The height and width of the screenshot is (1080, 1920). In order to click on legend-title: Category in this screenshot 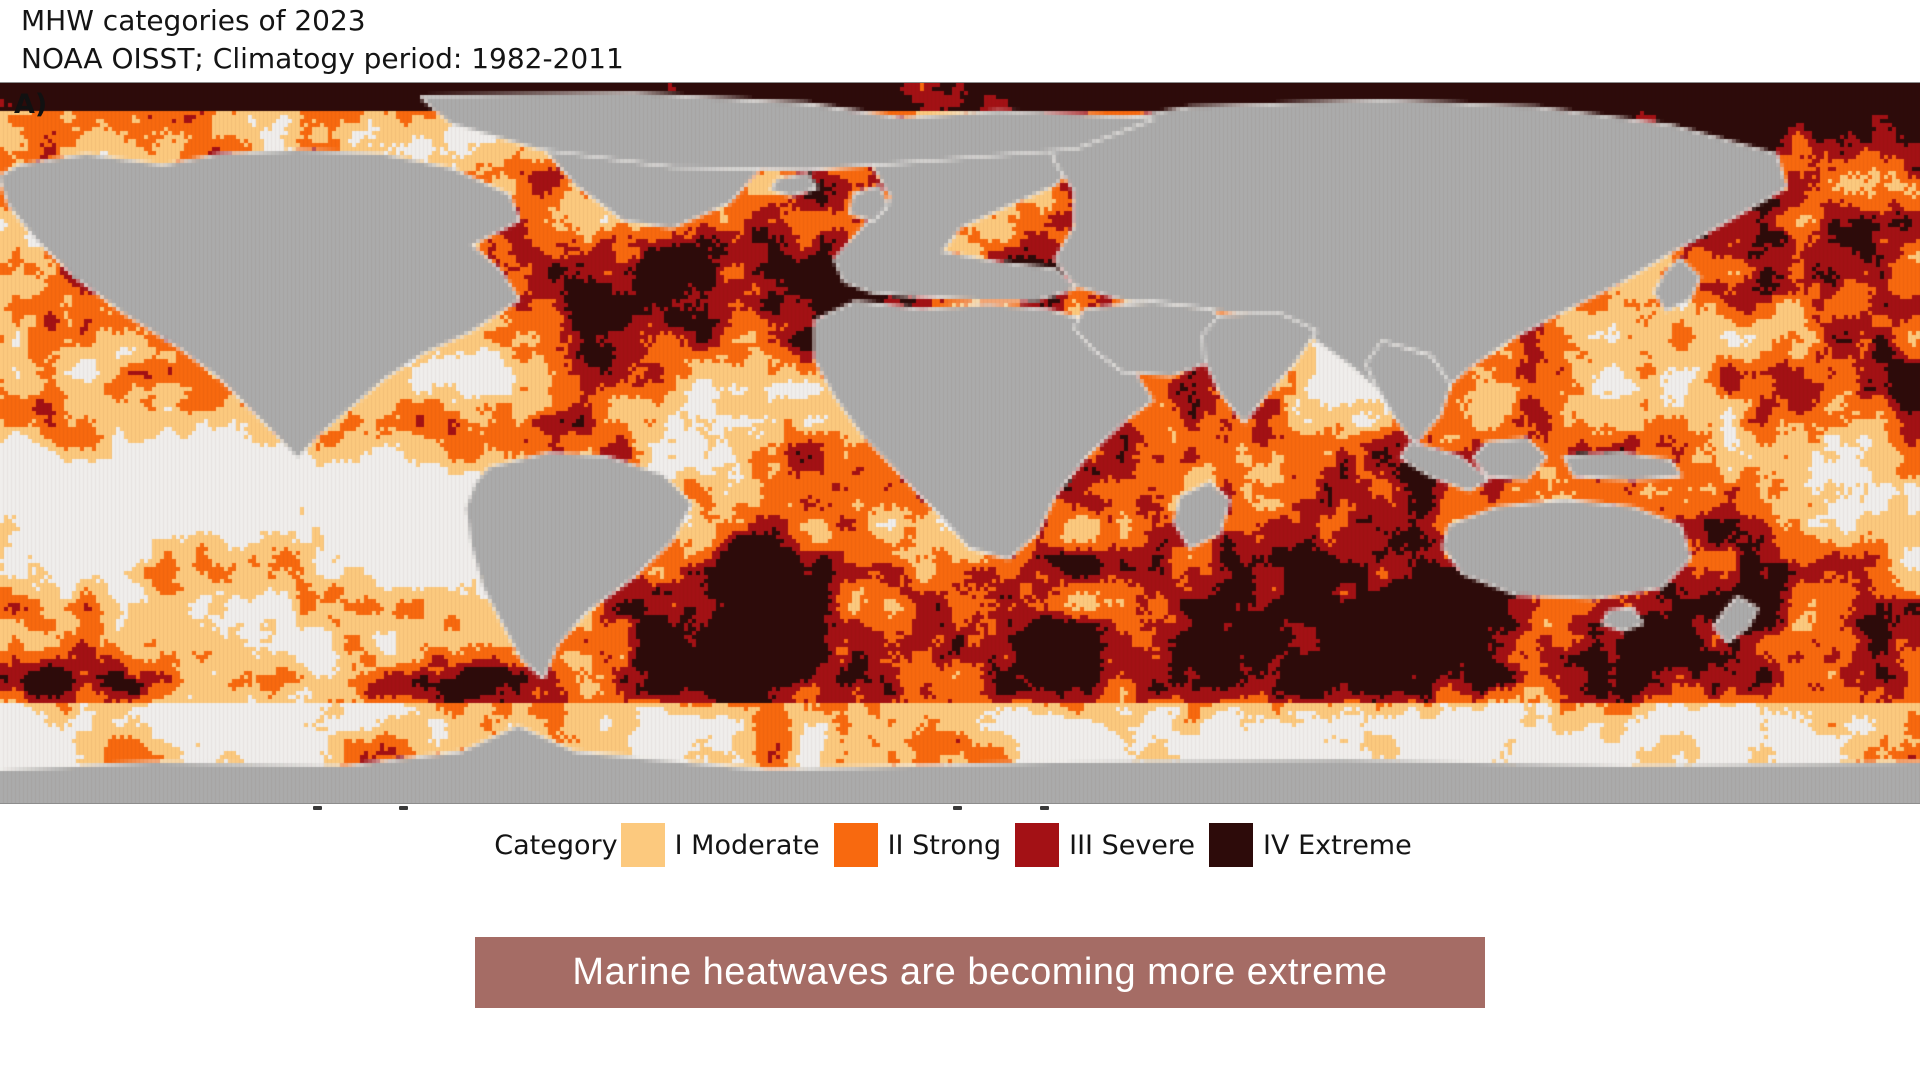, I will do `click(556, 845)`.